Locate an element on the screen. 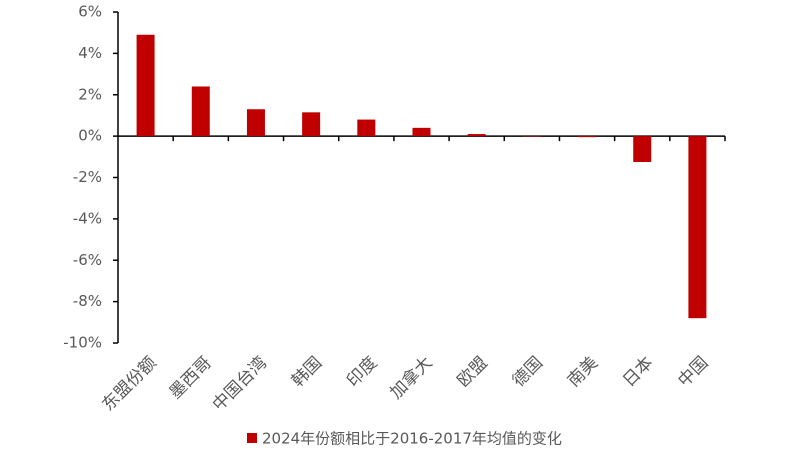 This screenshot has height=462, width=805. x-tick-label: 德国 is located at coordinates (528, 372).